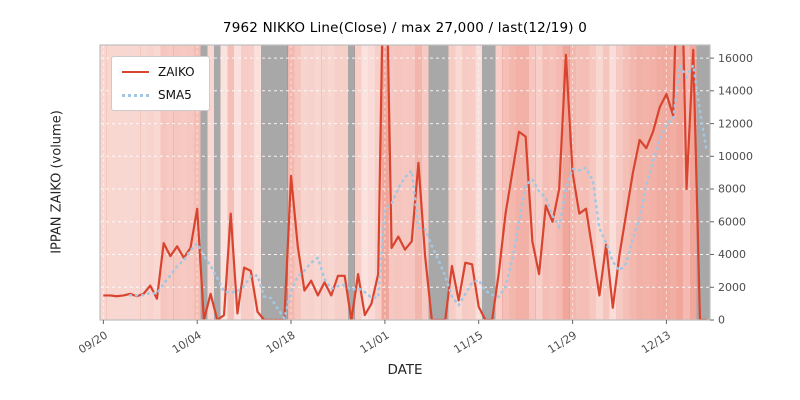 Image resolution: width=800 pixels, height=400 pixels. I want to click on svg-text: 09/20, so click(93, 343).